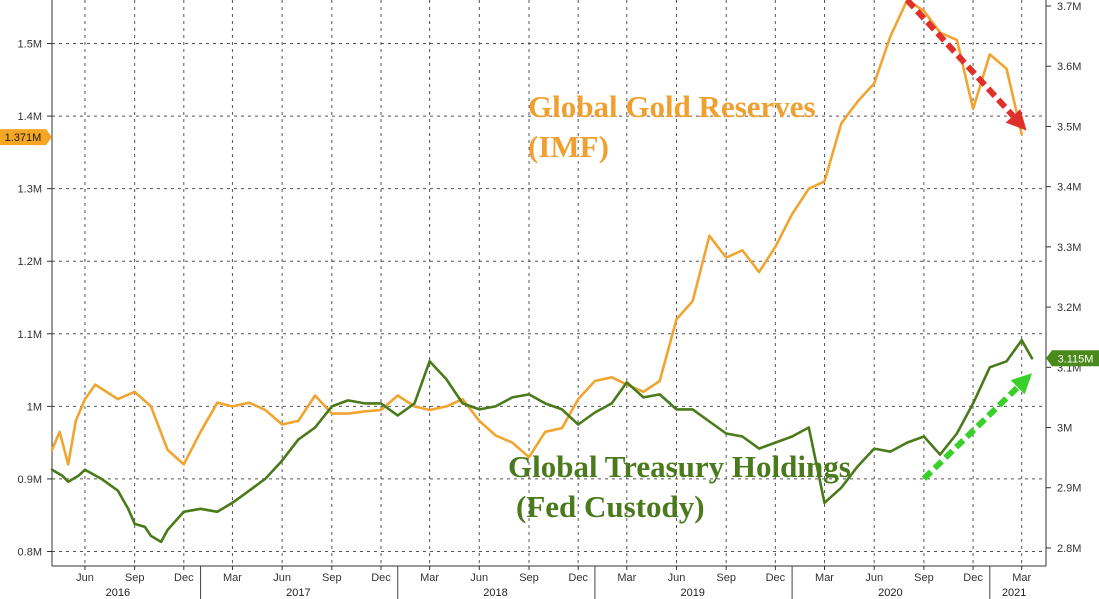 The image size is (1099, 599). What do you see at coordinates (960, 59) in the screenshot?
I see `arrow-down-shaft` at bounding box center [960, 59].